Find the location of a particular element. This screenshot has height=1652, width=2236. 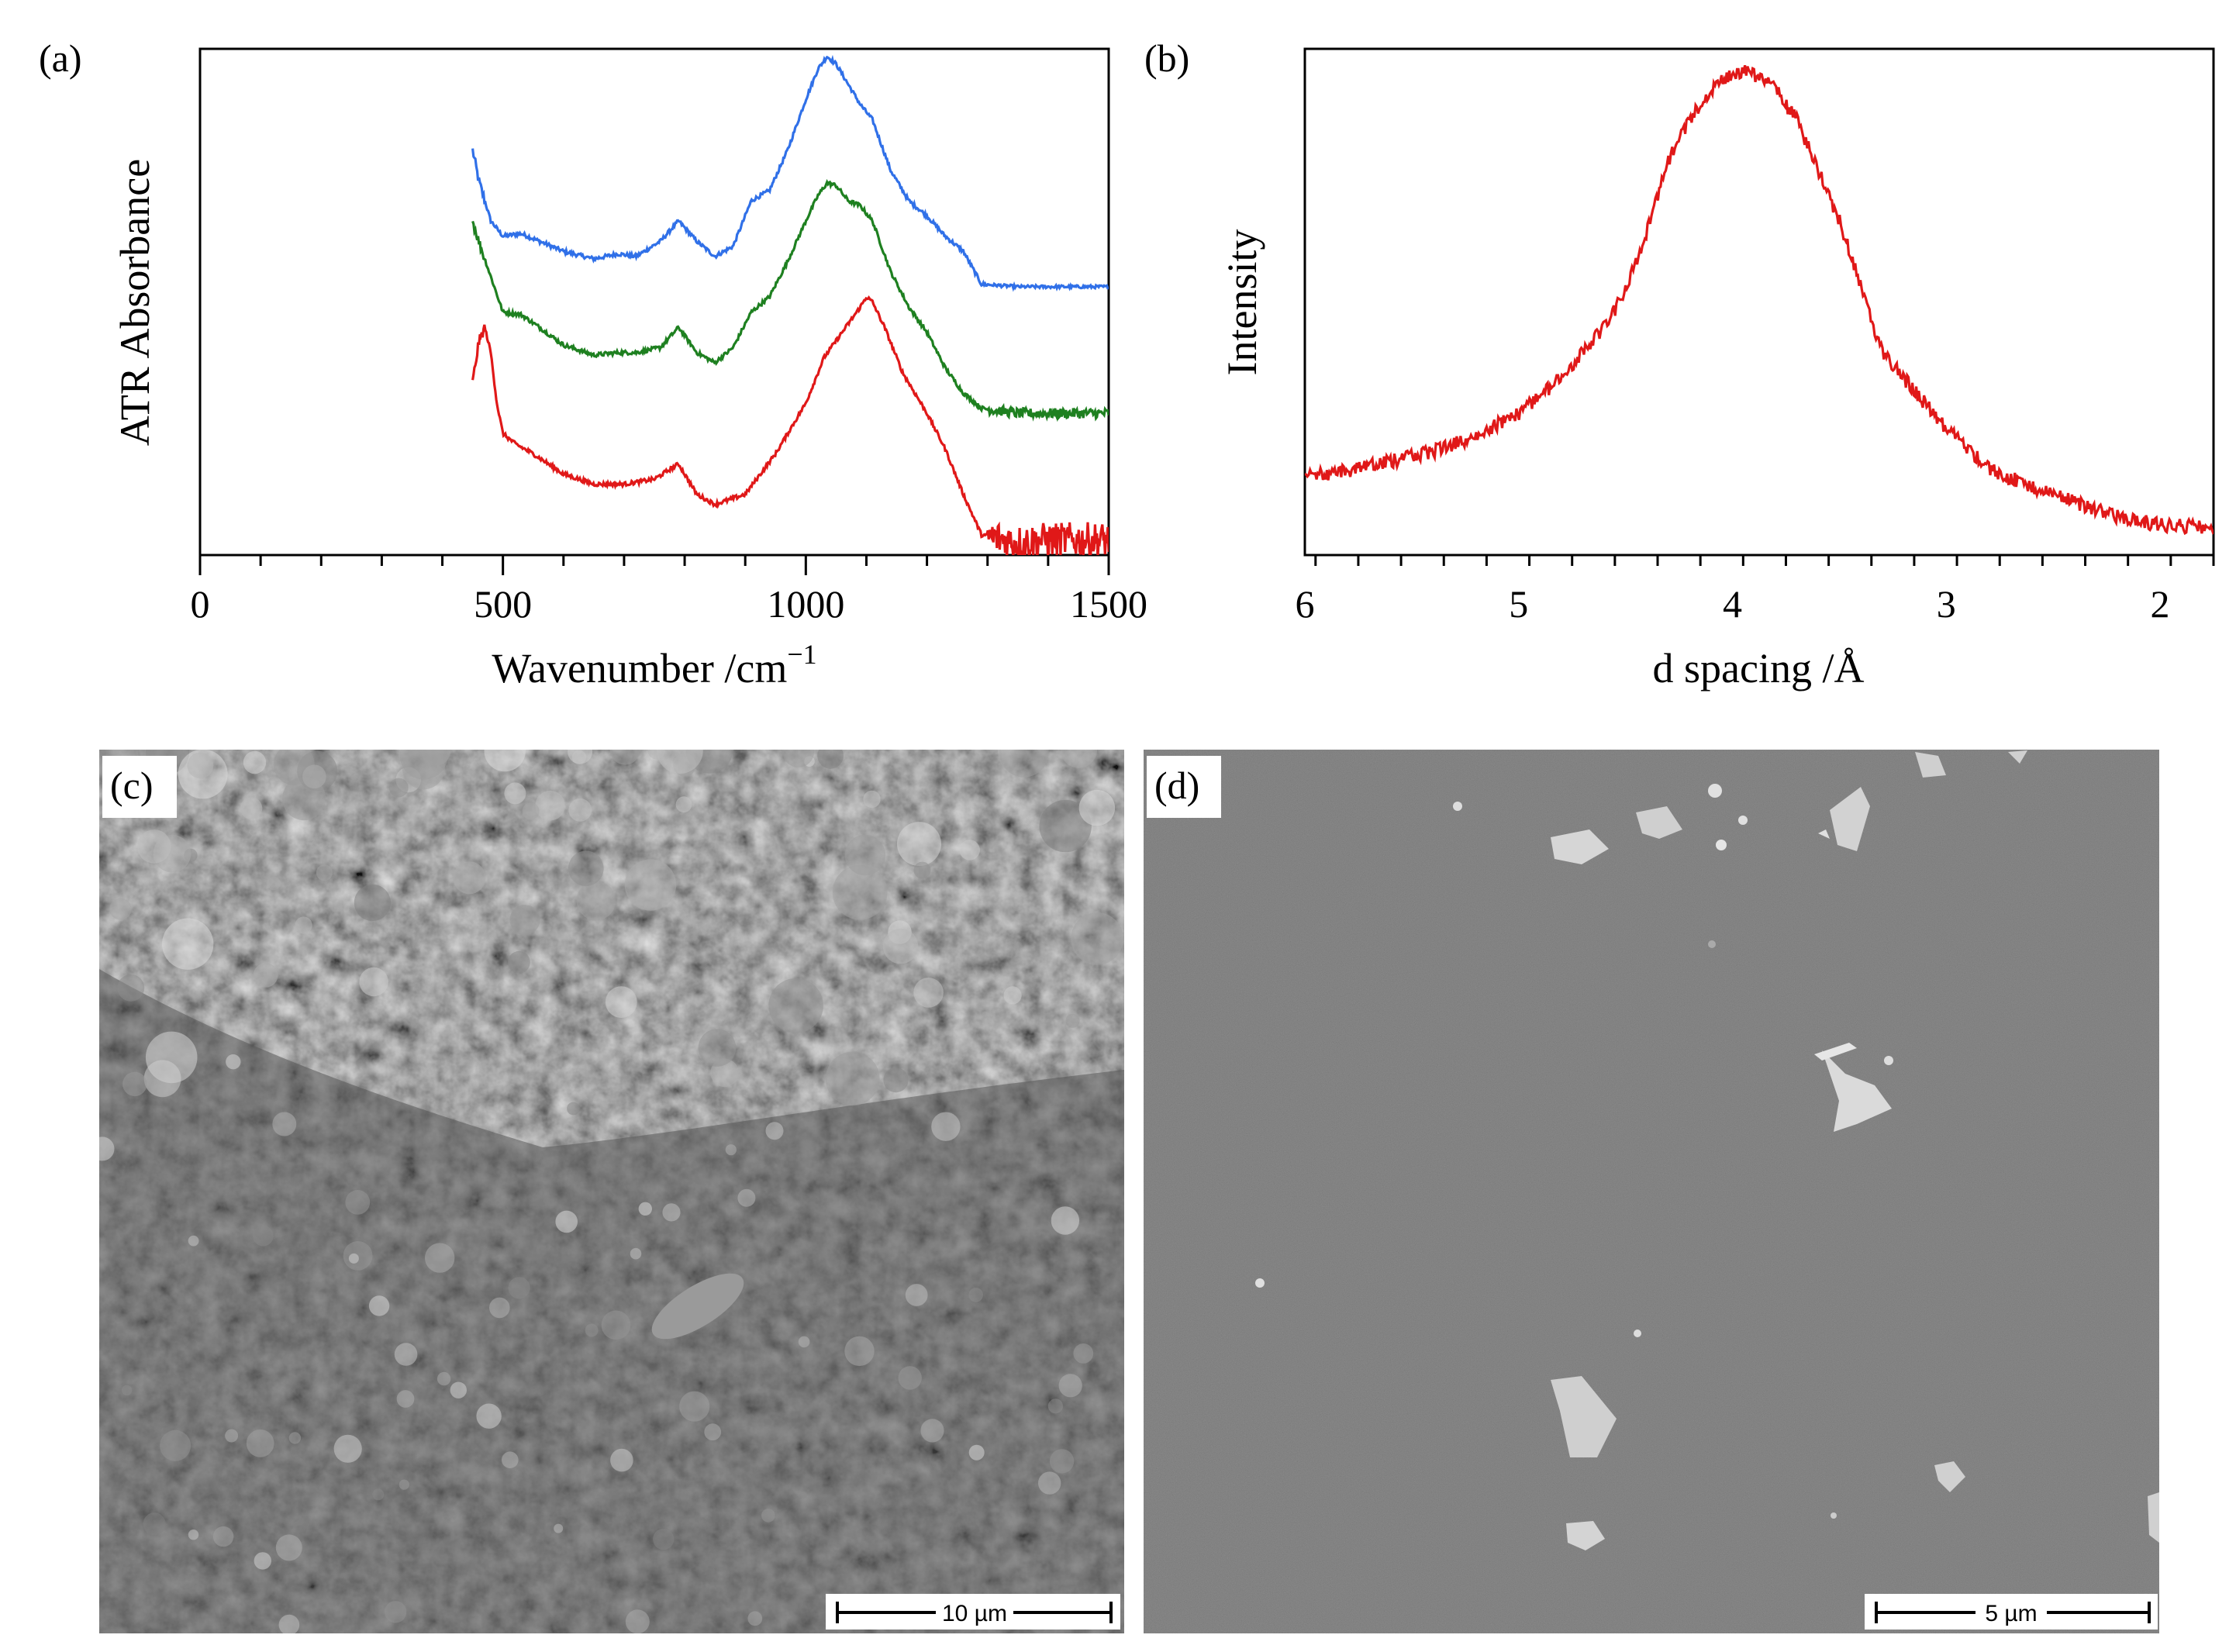

x-tick-label: 1000 is located at coordinates (805, 604).